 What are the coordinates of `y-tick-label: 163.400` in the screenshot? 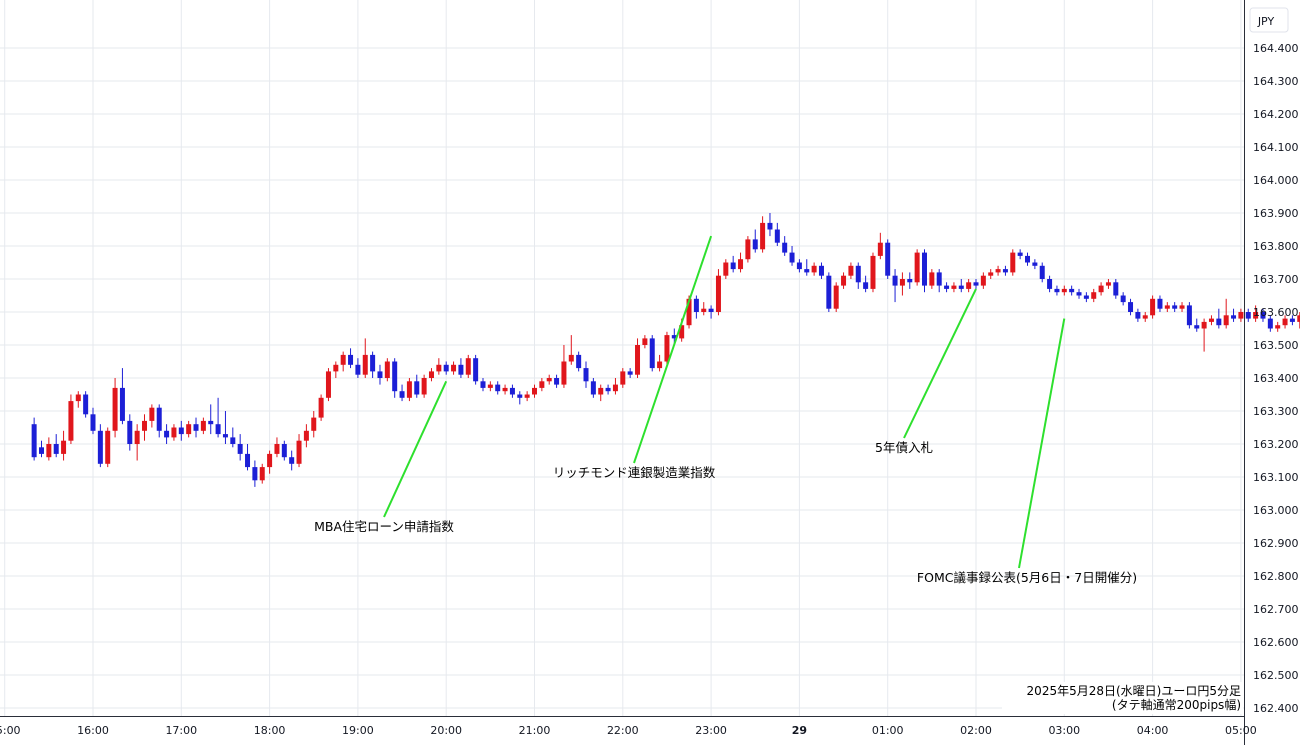 It's located at (1276, 378).